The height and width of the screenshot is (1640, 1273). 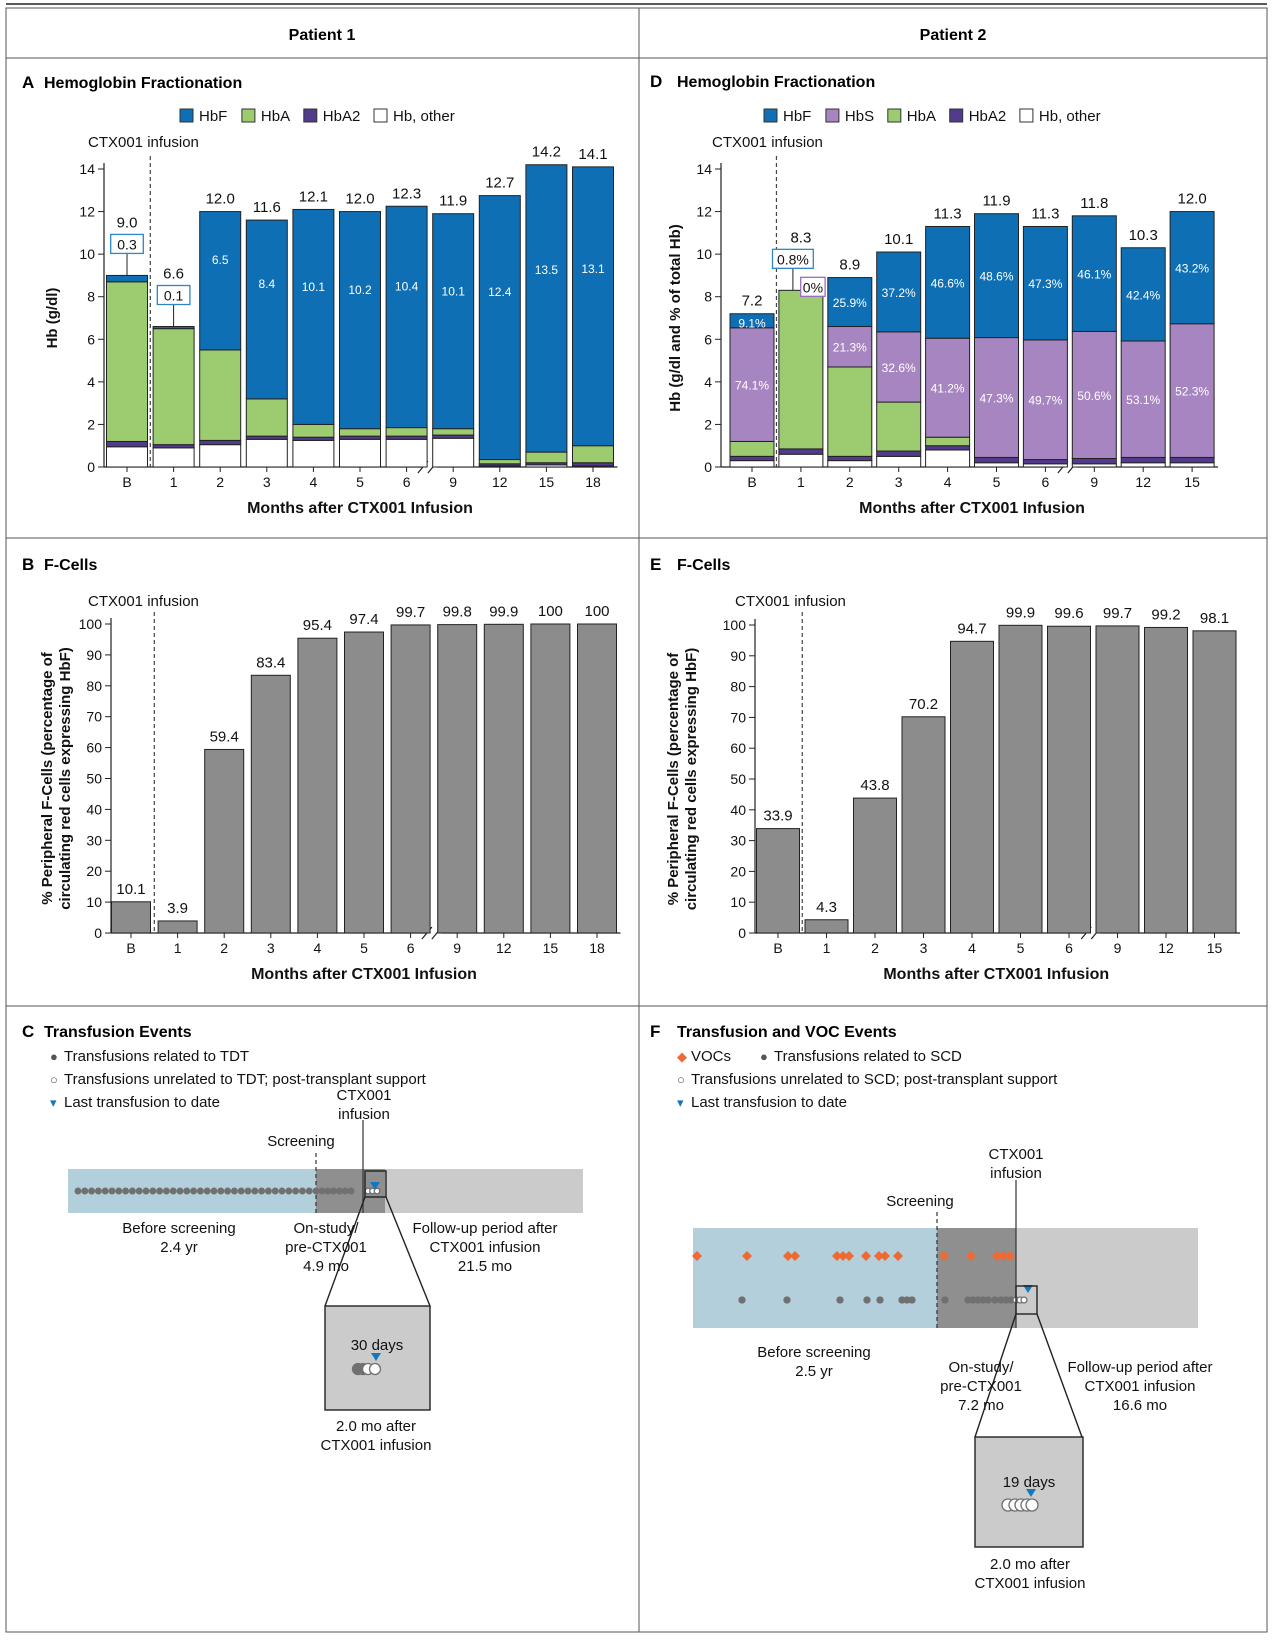 I want to click on bar-hbf-label: 10.4, so click(x=407, y=286).